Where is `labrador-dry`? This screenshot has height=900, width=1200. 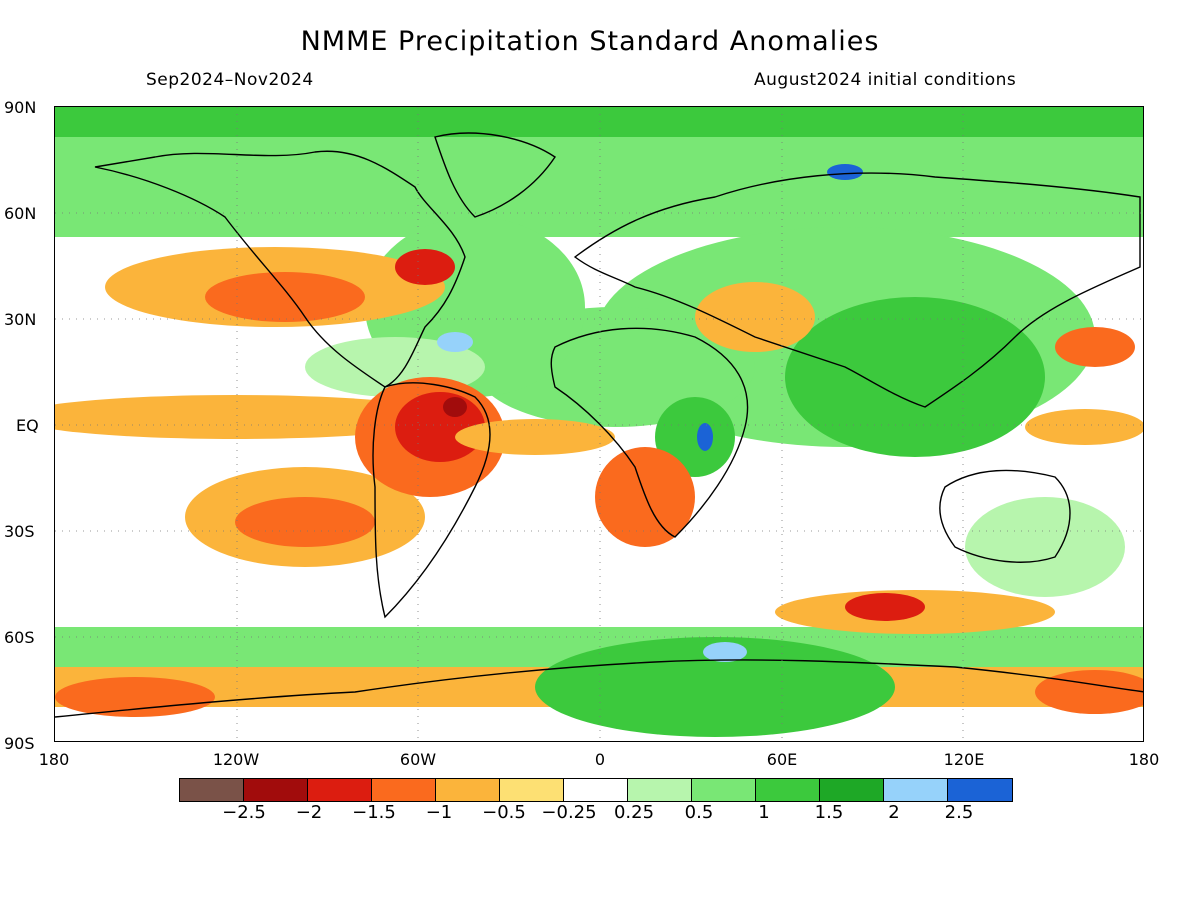 labrador-dry is located at coordinates (425, 267).